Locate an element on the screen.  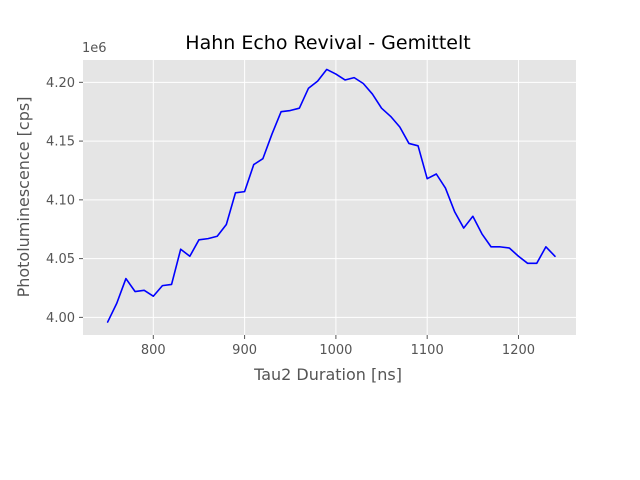
y-tick-label: 4.05 is located at coordinates (60, 259).